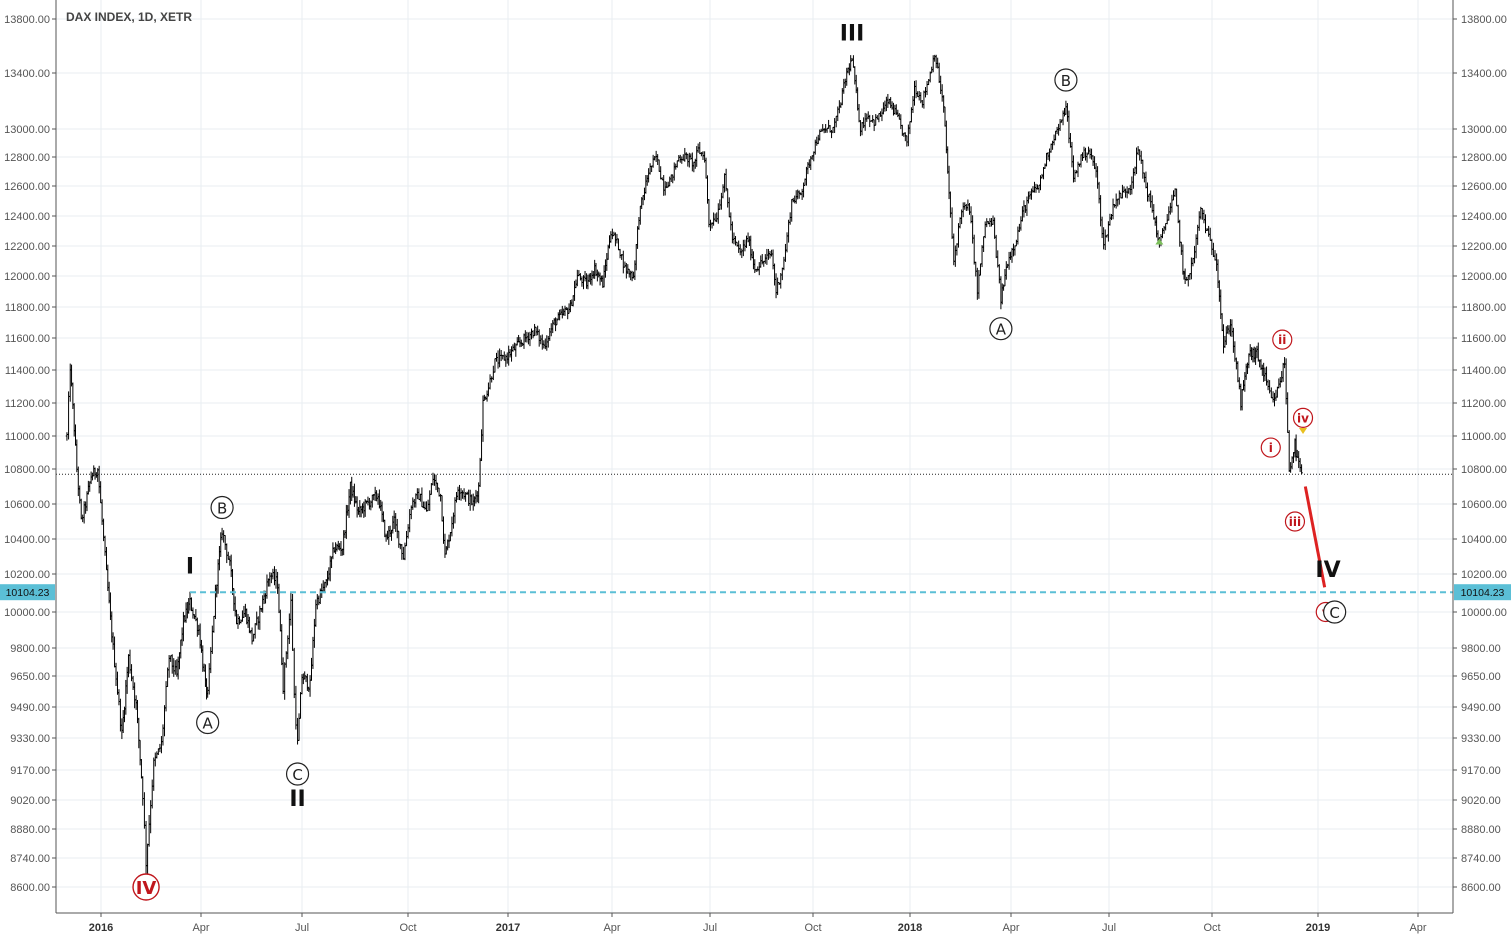 This screenshot has height=943, width=1511. Describe the element at coordinates (27, 158) in the screenshot. I see `y-tick-label-left: 12800.00` at that location.